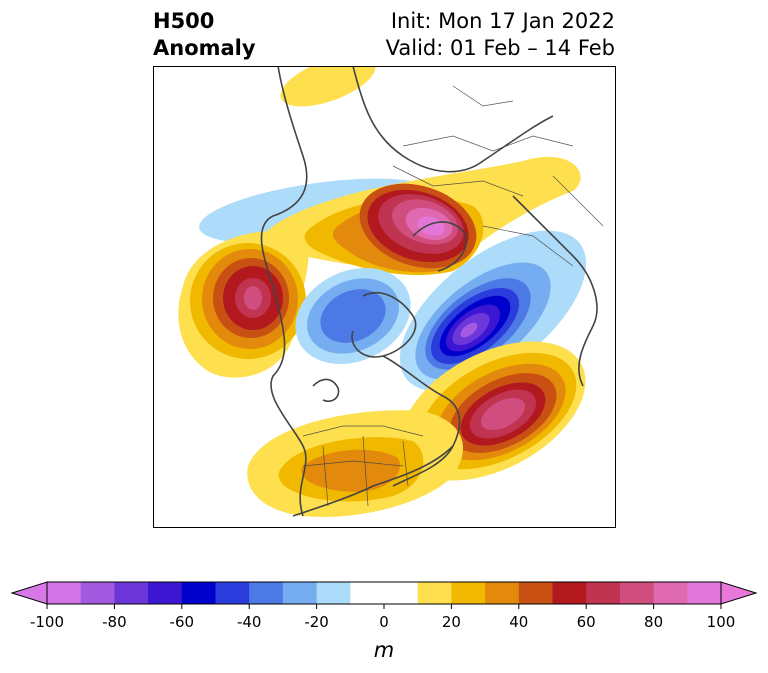  Describe the element at coordinates (418, 226) in the screenshot. I see `anomaly-greenland-ridge` at that location.